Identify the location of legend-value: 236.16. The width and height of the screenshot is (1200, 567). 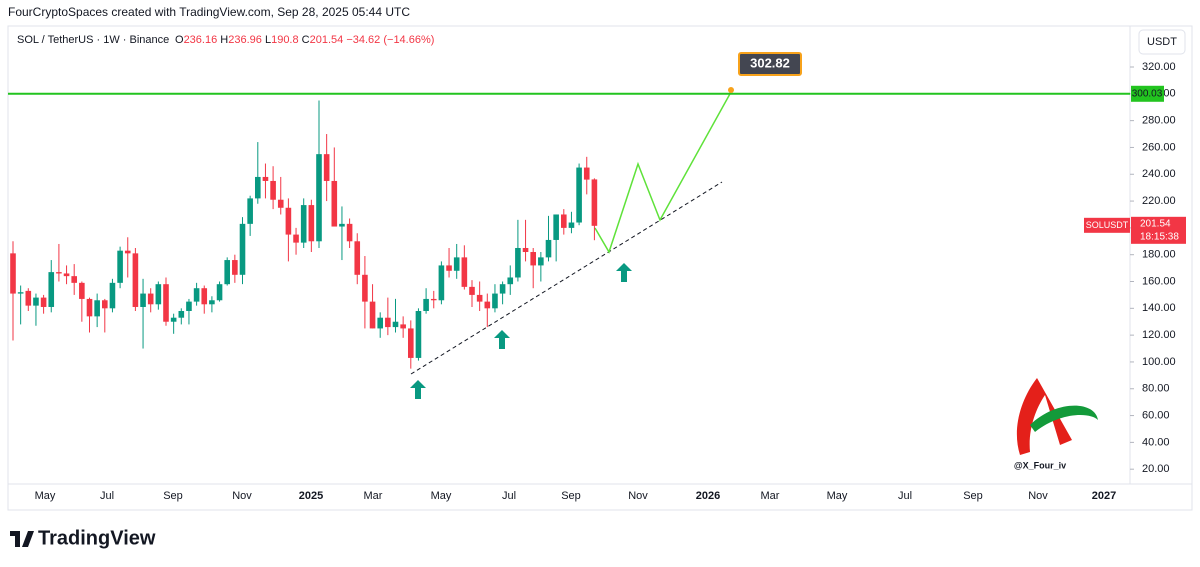
(201, 40).